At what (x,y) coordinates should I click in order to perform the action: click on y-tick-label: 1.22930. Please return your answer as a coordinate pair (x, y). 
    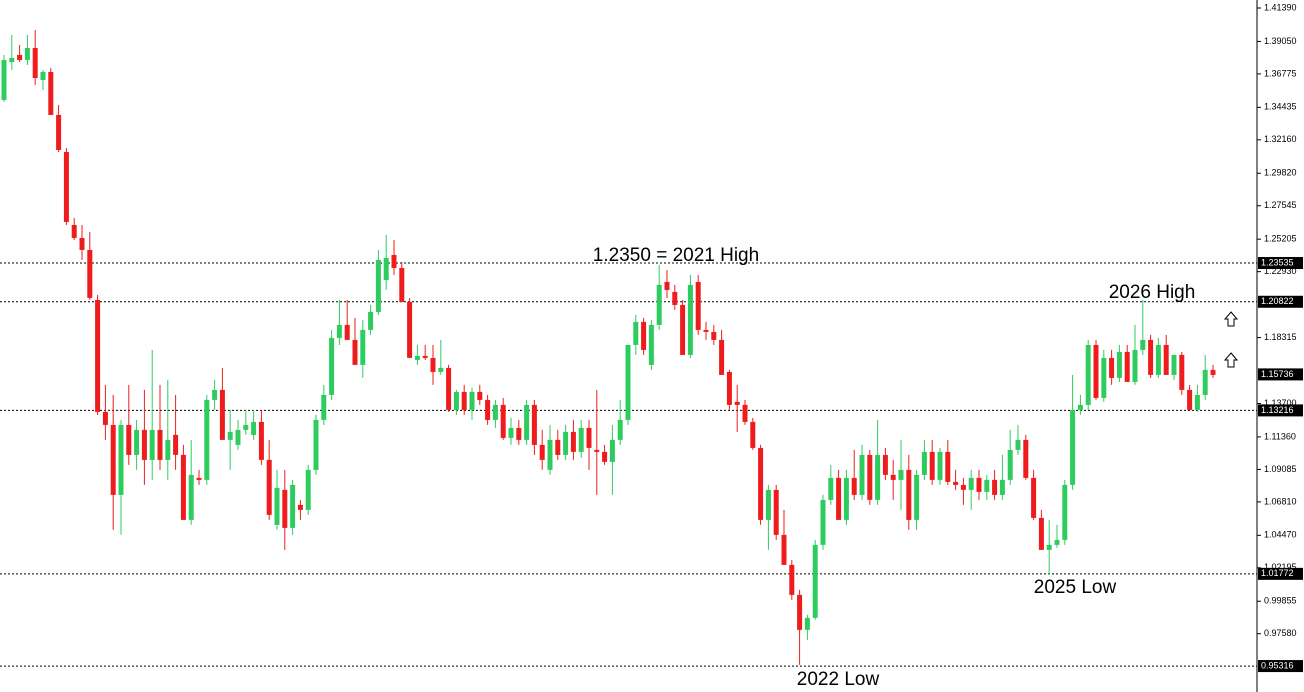
    Looking at the image, I should click on (1280, 271).